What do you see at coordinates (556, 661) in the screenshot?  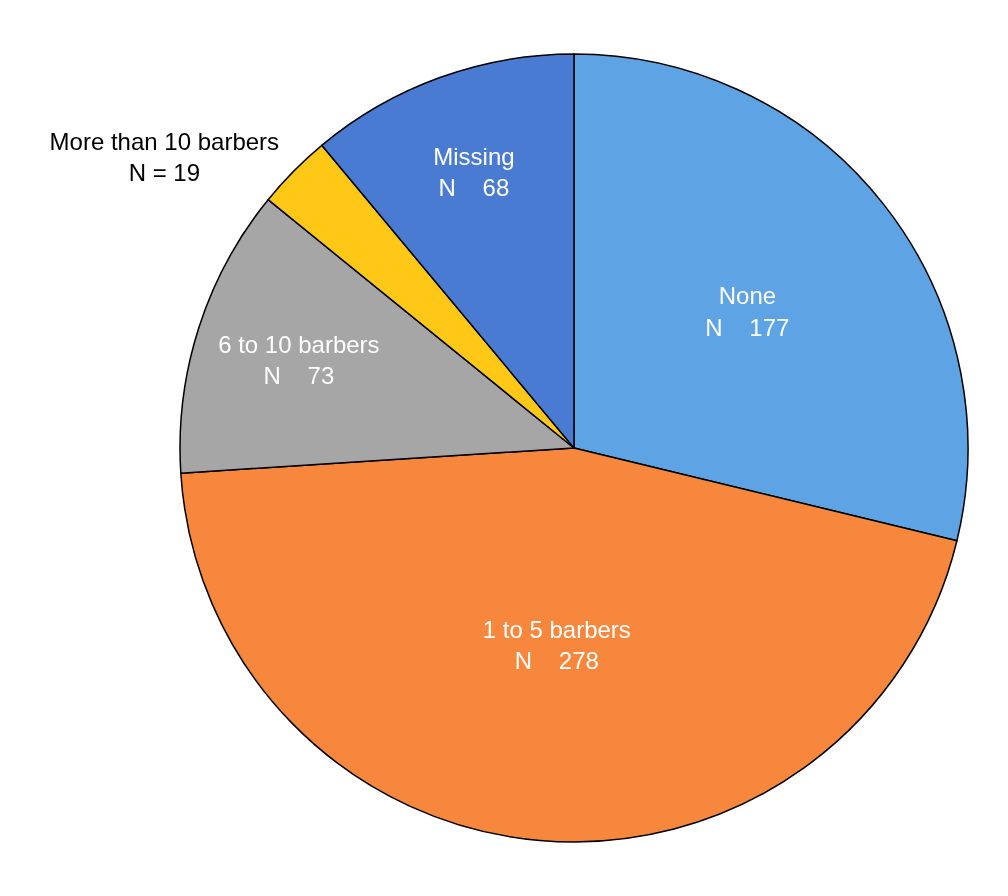 I see `data-label: N 278` at bounding box center [556, 661].